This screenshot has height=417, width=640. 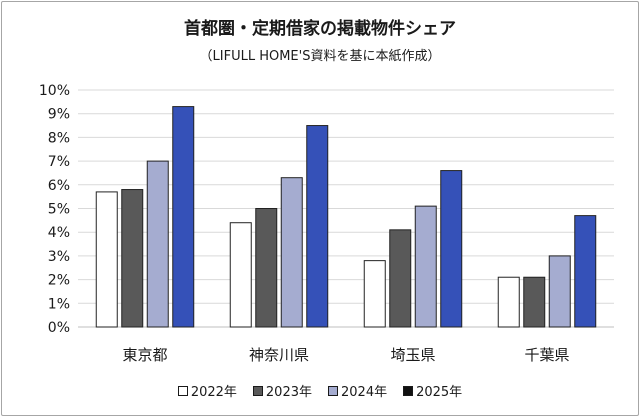 I want to click on legend-label: 2022年, so click(x=213, y=392).